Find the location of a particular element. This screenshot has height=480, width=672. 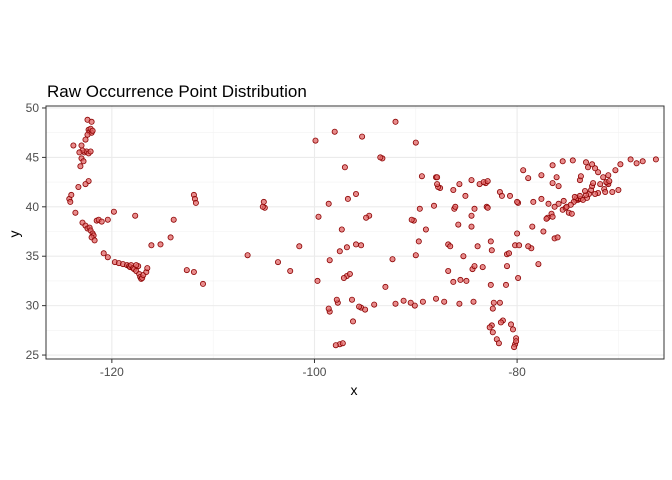

y-tick-label: 50 is located at coordinates (33, 108).